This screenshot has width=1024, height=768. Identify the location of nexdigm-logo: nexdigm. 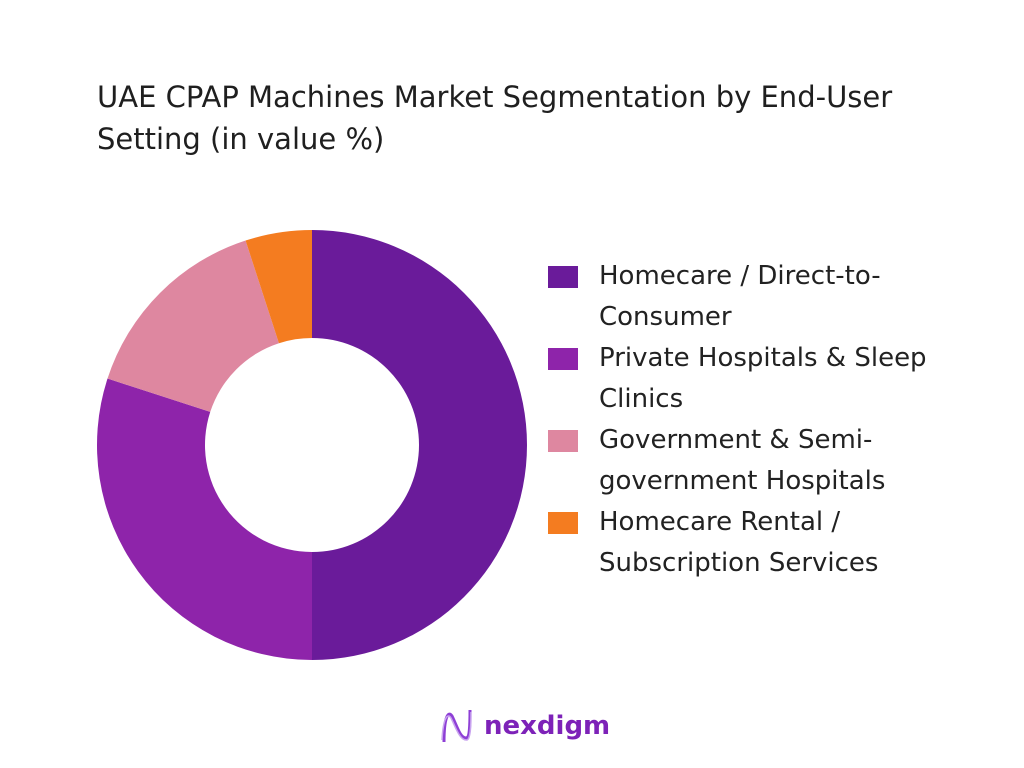
(525, 726).